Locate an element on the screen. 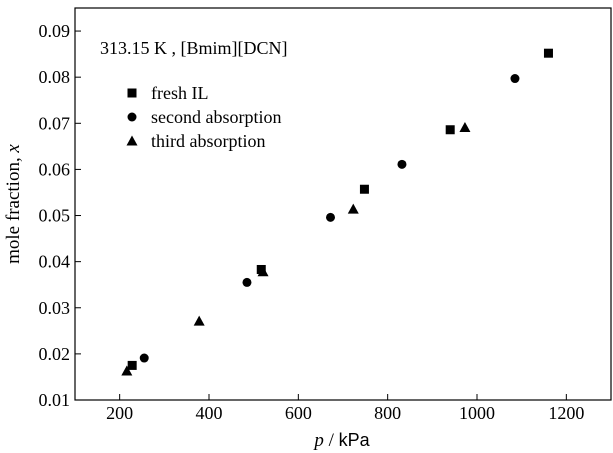  x-axis-symbol: p is located at coordinates (318, 440).